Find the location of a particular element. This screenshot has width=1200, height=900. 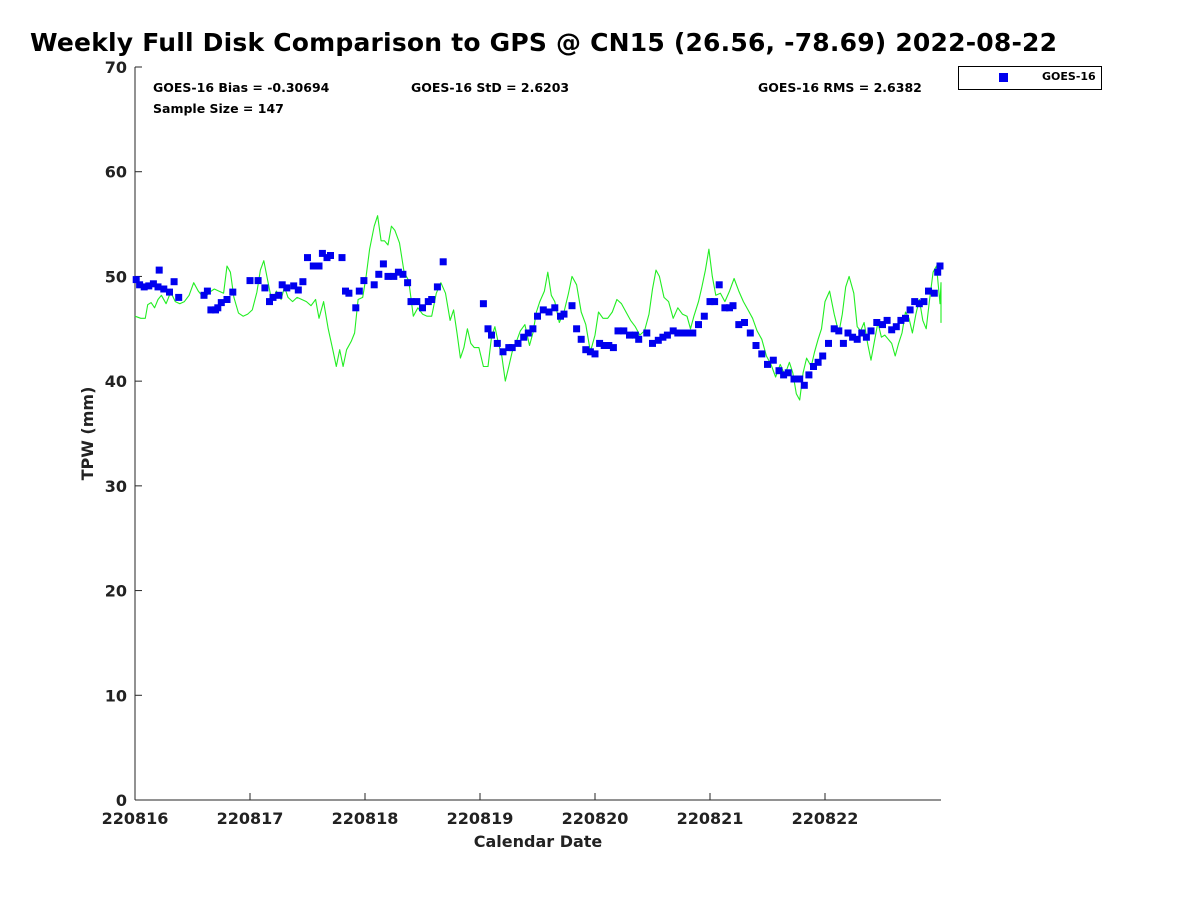

x-tick-label: 220817 is located at coordinates (250, 818).